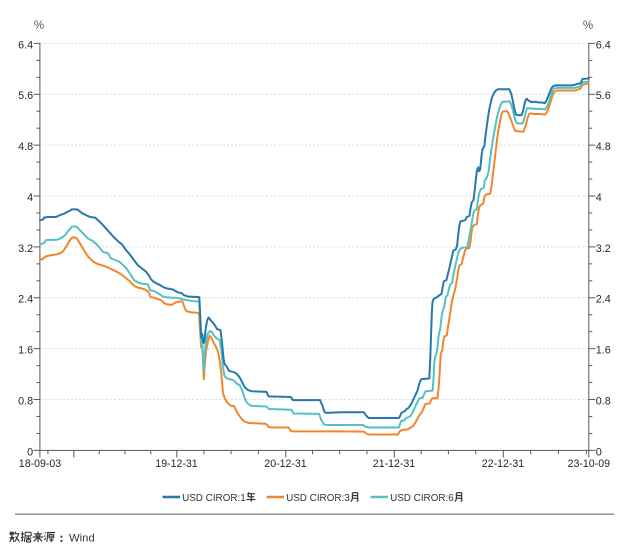 The width and height of the screenshot is (628, 549). What do you see at coordinates (176, 464) in the screenshot?
I see `svg-text: 19-12-31` at bounding box center [176, 464].